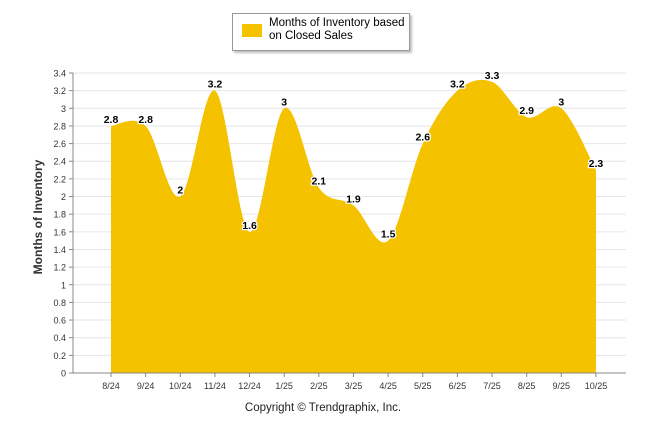  Describe the element at coordinates (59, 179) in the screenshot. I see `y-tick-label: 2.2` at that location.